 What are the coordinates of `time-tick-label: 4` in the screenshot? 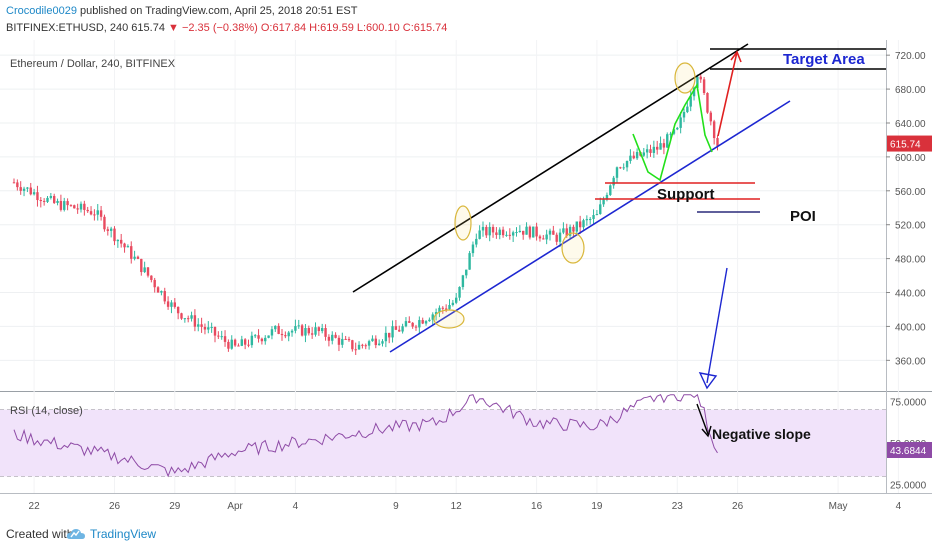 It's located at (296, 506).